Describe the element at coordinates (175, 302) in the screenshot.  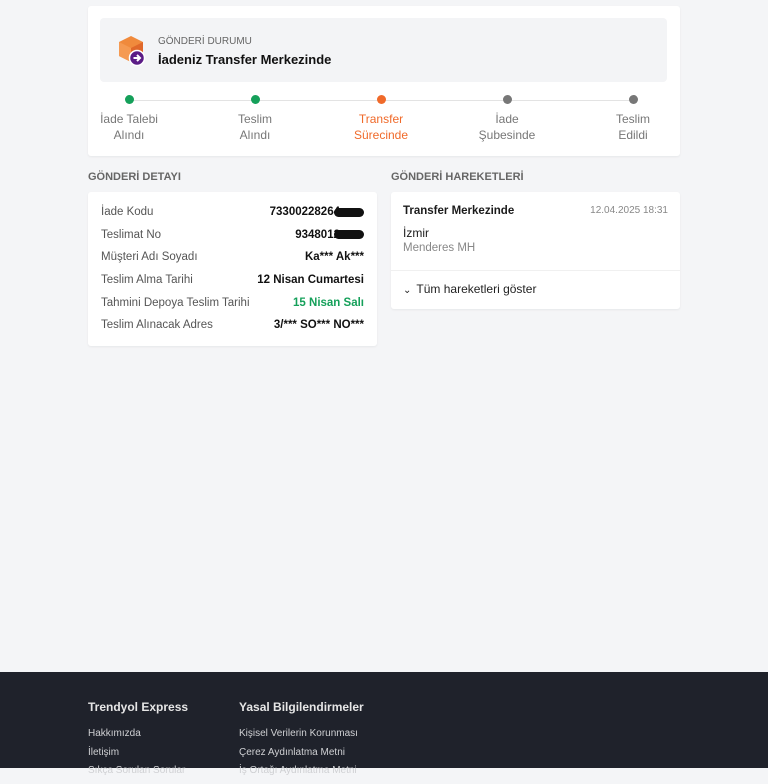
I see `detail-key: Tahmini Depoya Teslim Tarihi` at that location.